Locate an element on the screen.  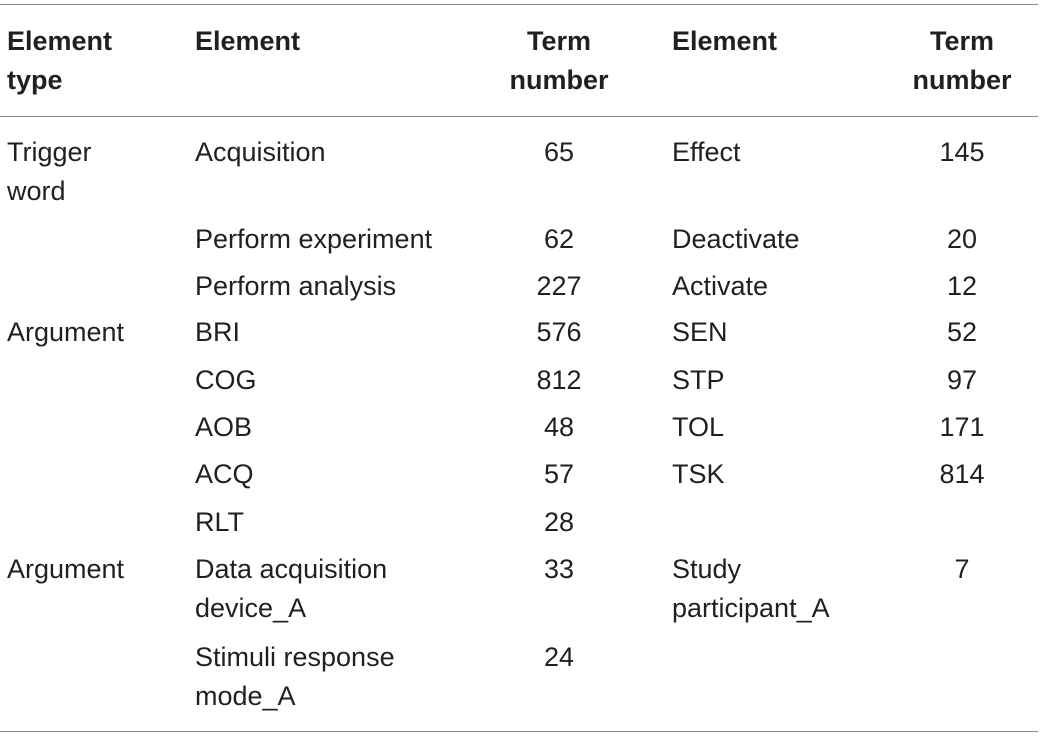
element-cell: ACQ is located at coordinates (224, 474).